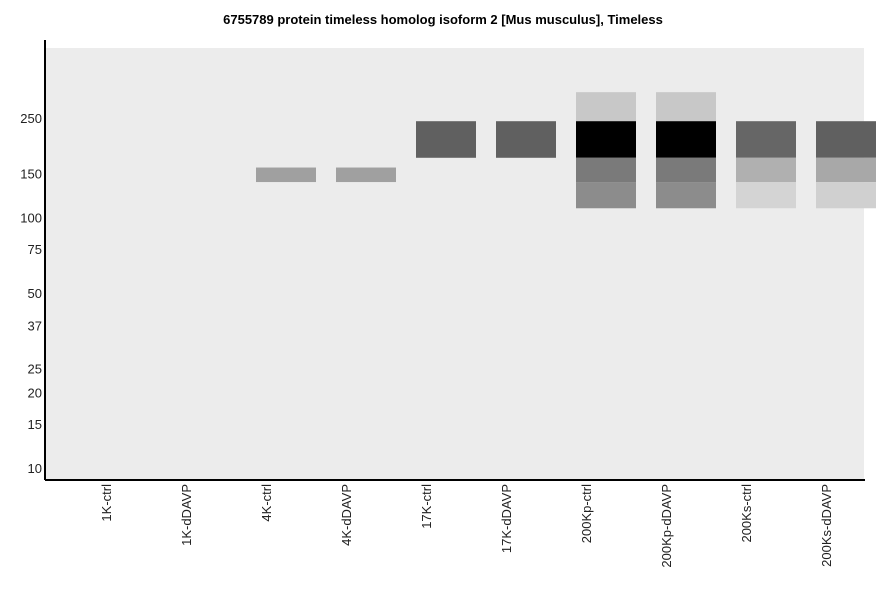 This screenshot has width=886, height=595. Describe the element at coordinates (35, 393) in the screenshot. I see `y-tick-label: 20` at that location.